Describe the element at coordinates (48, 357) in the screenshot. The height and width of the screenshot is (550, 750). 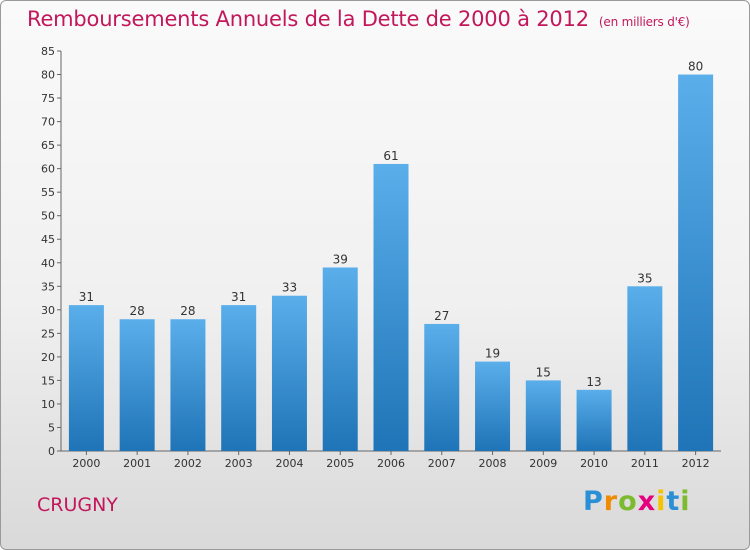
I see `y-tick-label: 20` at that location.